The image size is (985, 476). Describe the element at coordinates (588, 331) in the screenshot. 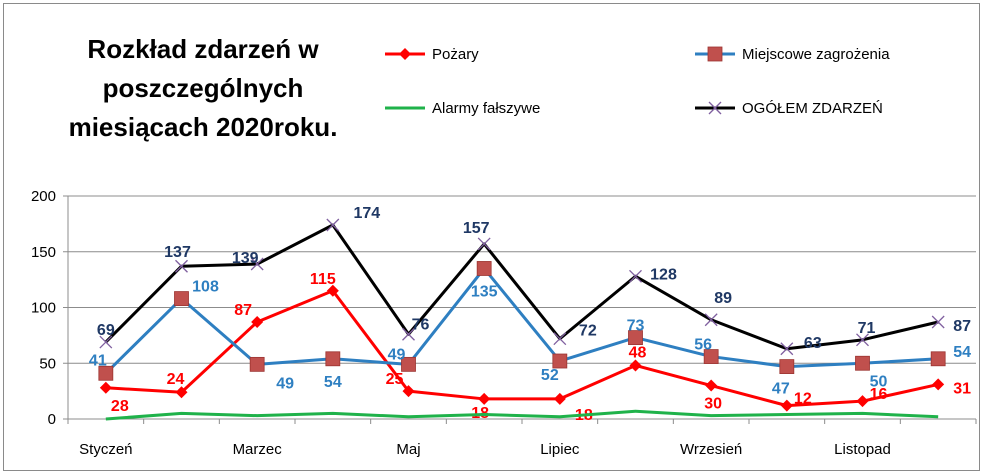

I see `data-label-og-em-zdarze-: 72` at that location.